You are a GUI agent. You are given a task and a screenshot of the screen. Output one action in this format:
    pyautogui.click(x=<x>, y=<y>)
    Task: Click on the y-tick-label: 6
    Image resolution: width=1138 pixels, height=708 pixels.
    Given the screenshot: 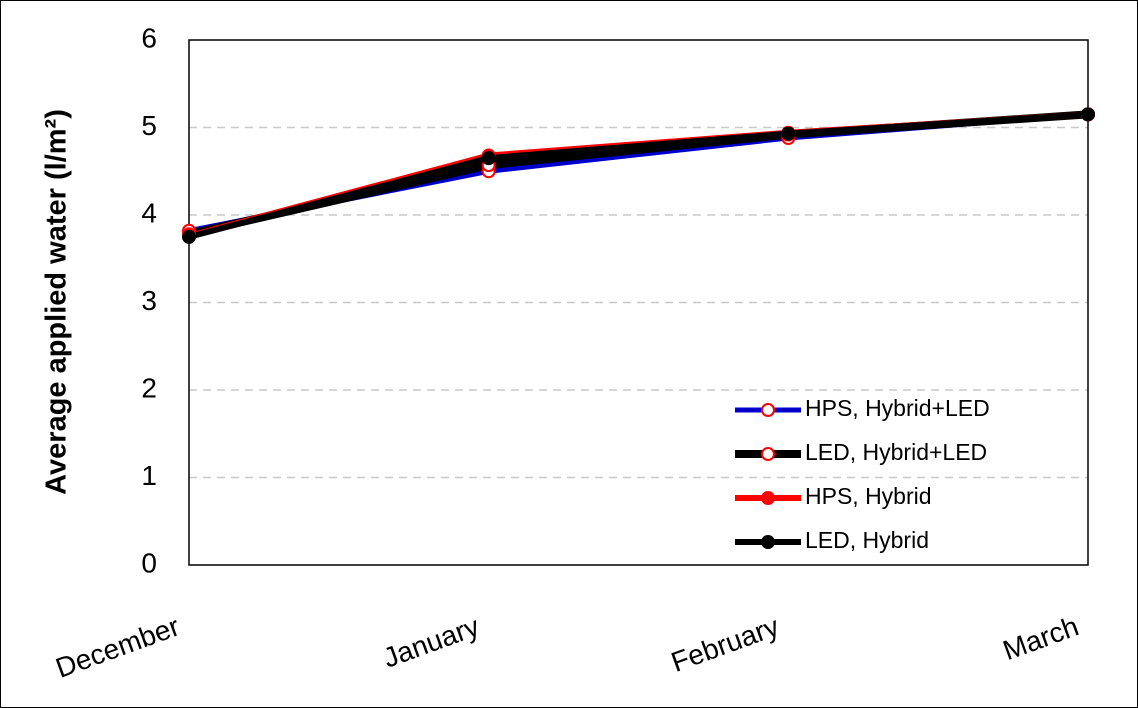 What is the action you would take?
    pyautogui.click(x=149, y=37)
    